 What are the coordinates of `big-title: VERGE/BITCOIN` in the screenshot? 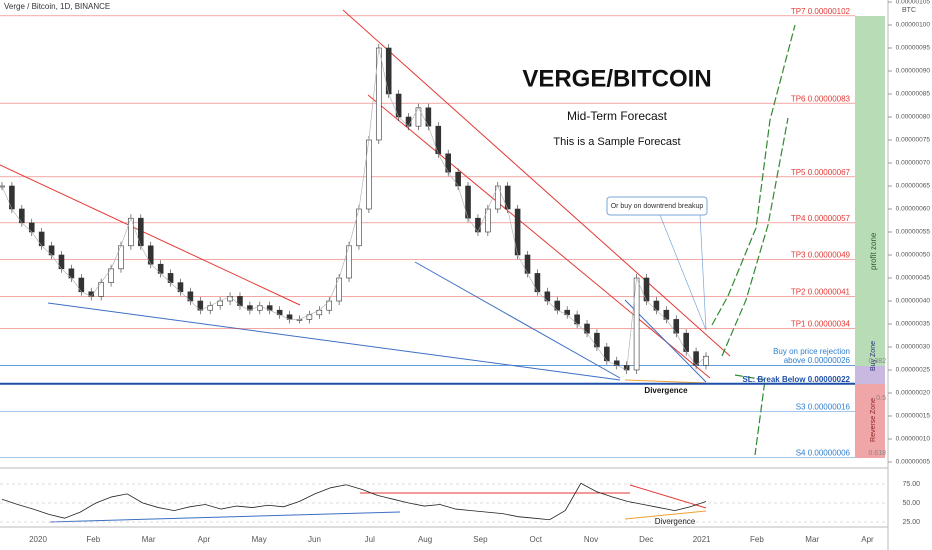 It's located at (616, 78).